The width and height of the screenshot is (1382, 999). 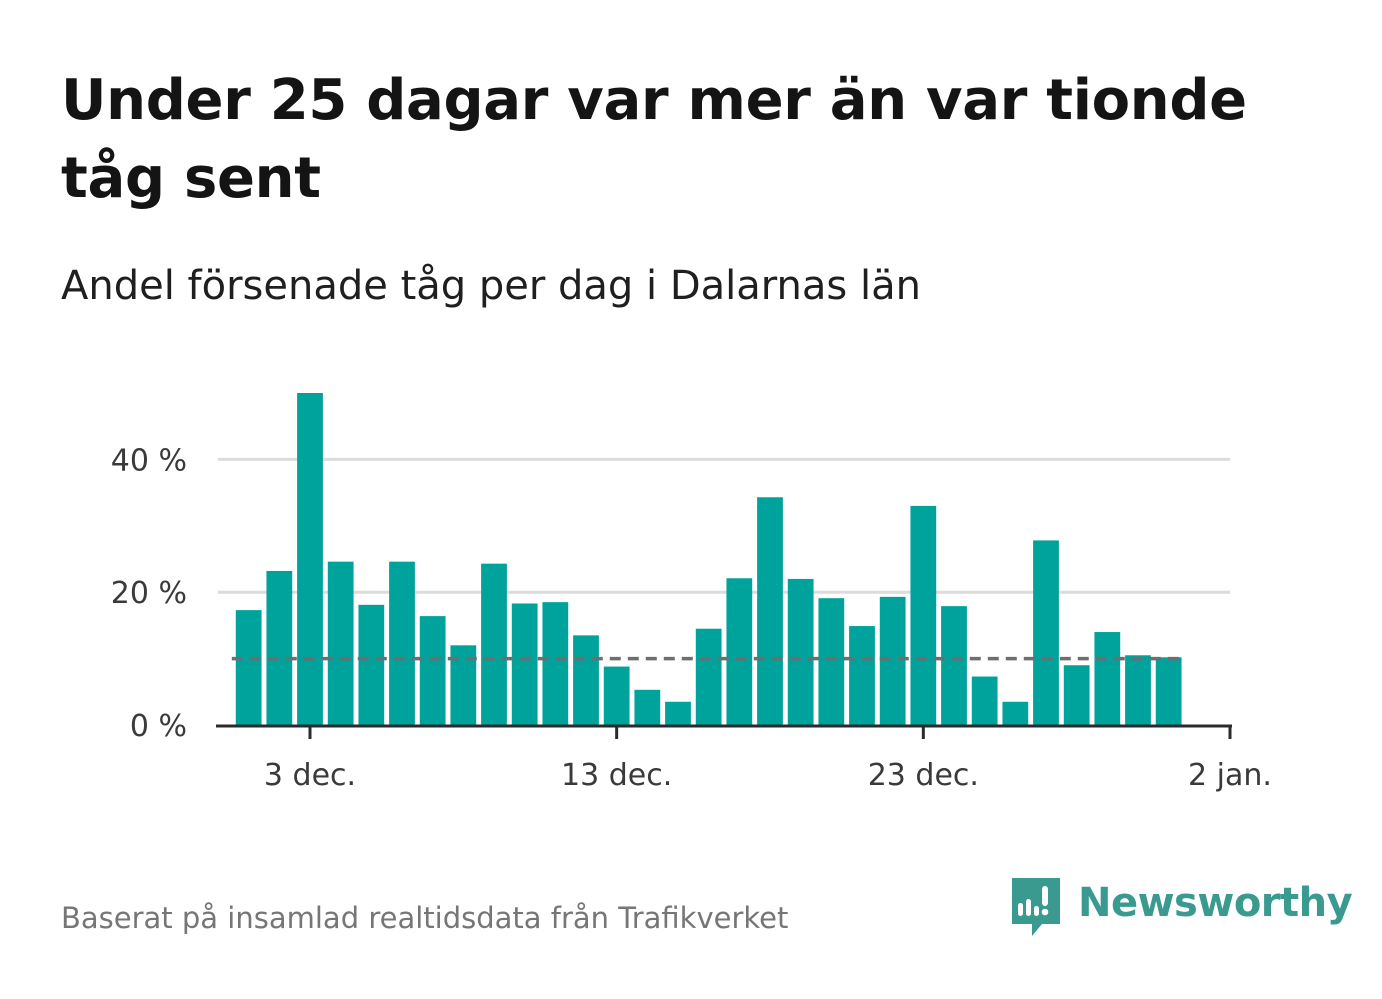 What do you see at coordinates (923, 775) in the screenshot?
I see `x-tick-label: 23 dec.` at bounding box center [923, 775].